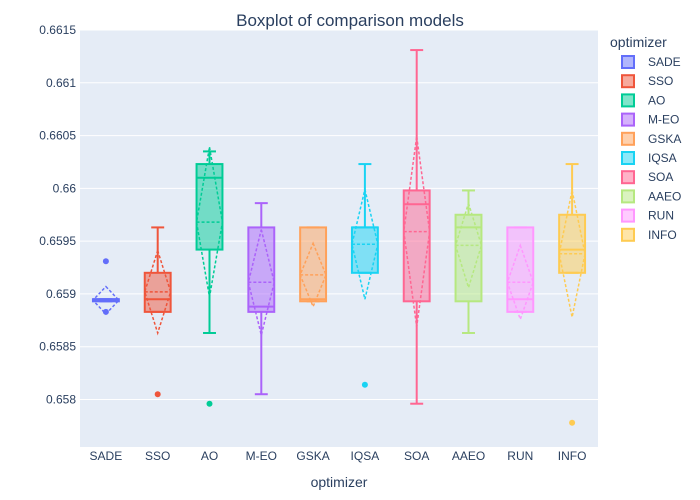  Describe the element at coordinates (663, 120) in the screenshot. I see `legend-label: M-EO` at that location.